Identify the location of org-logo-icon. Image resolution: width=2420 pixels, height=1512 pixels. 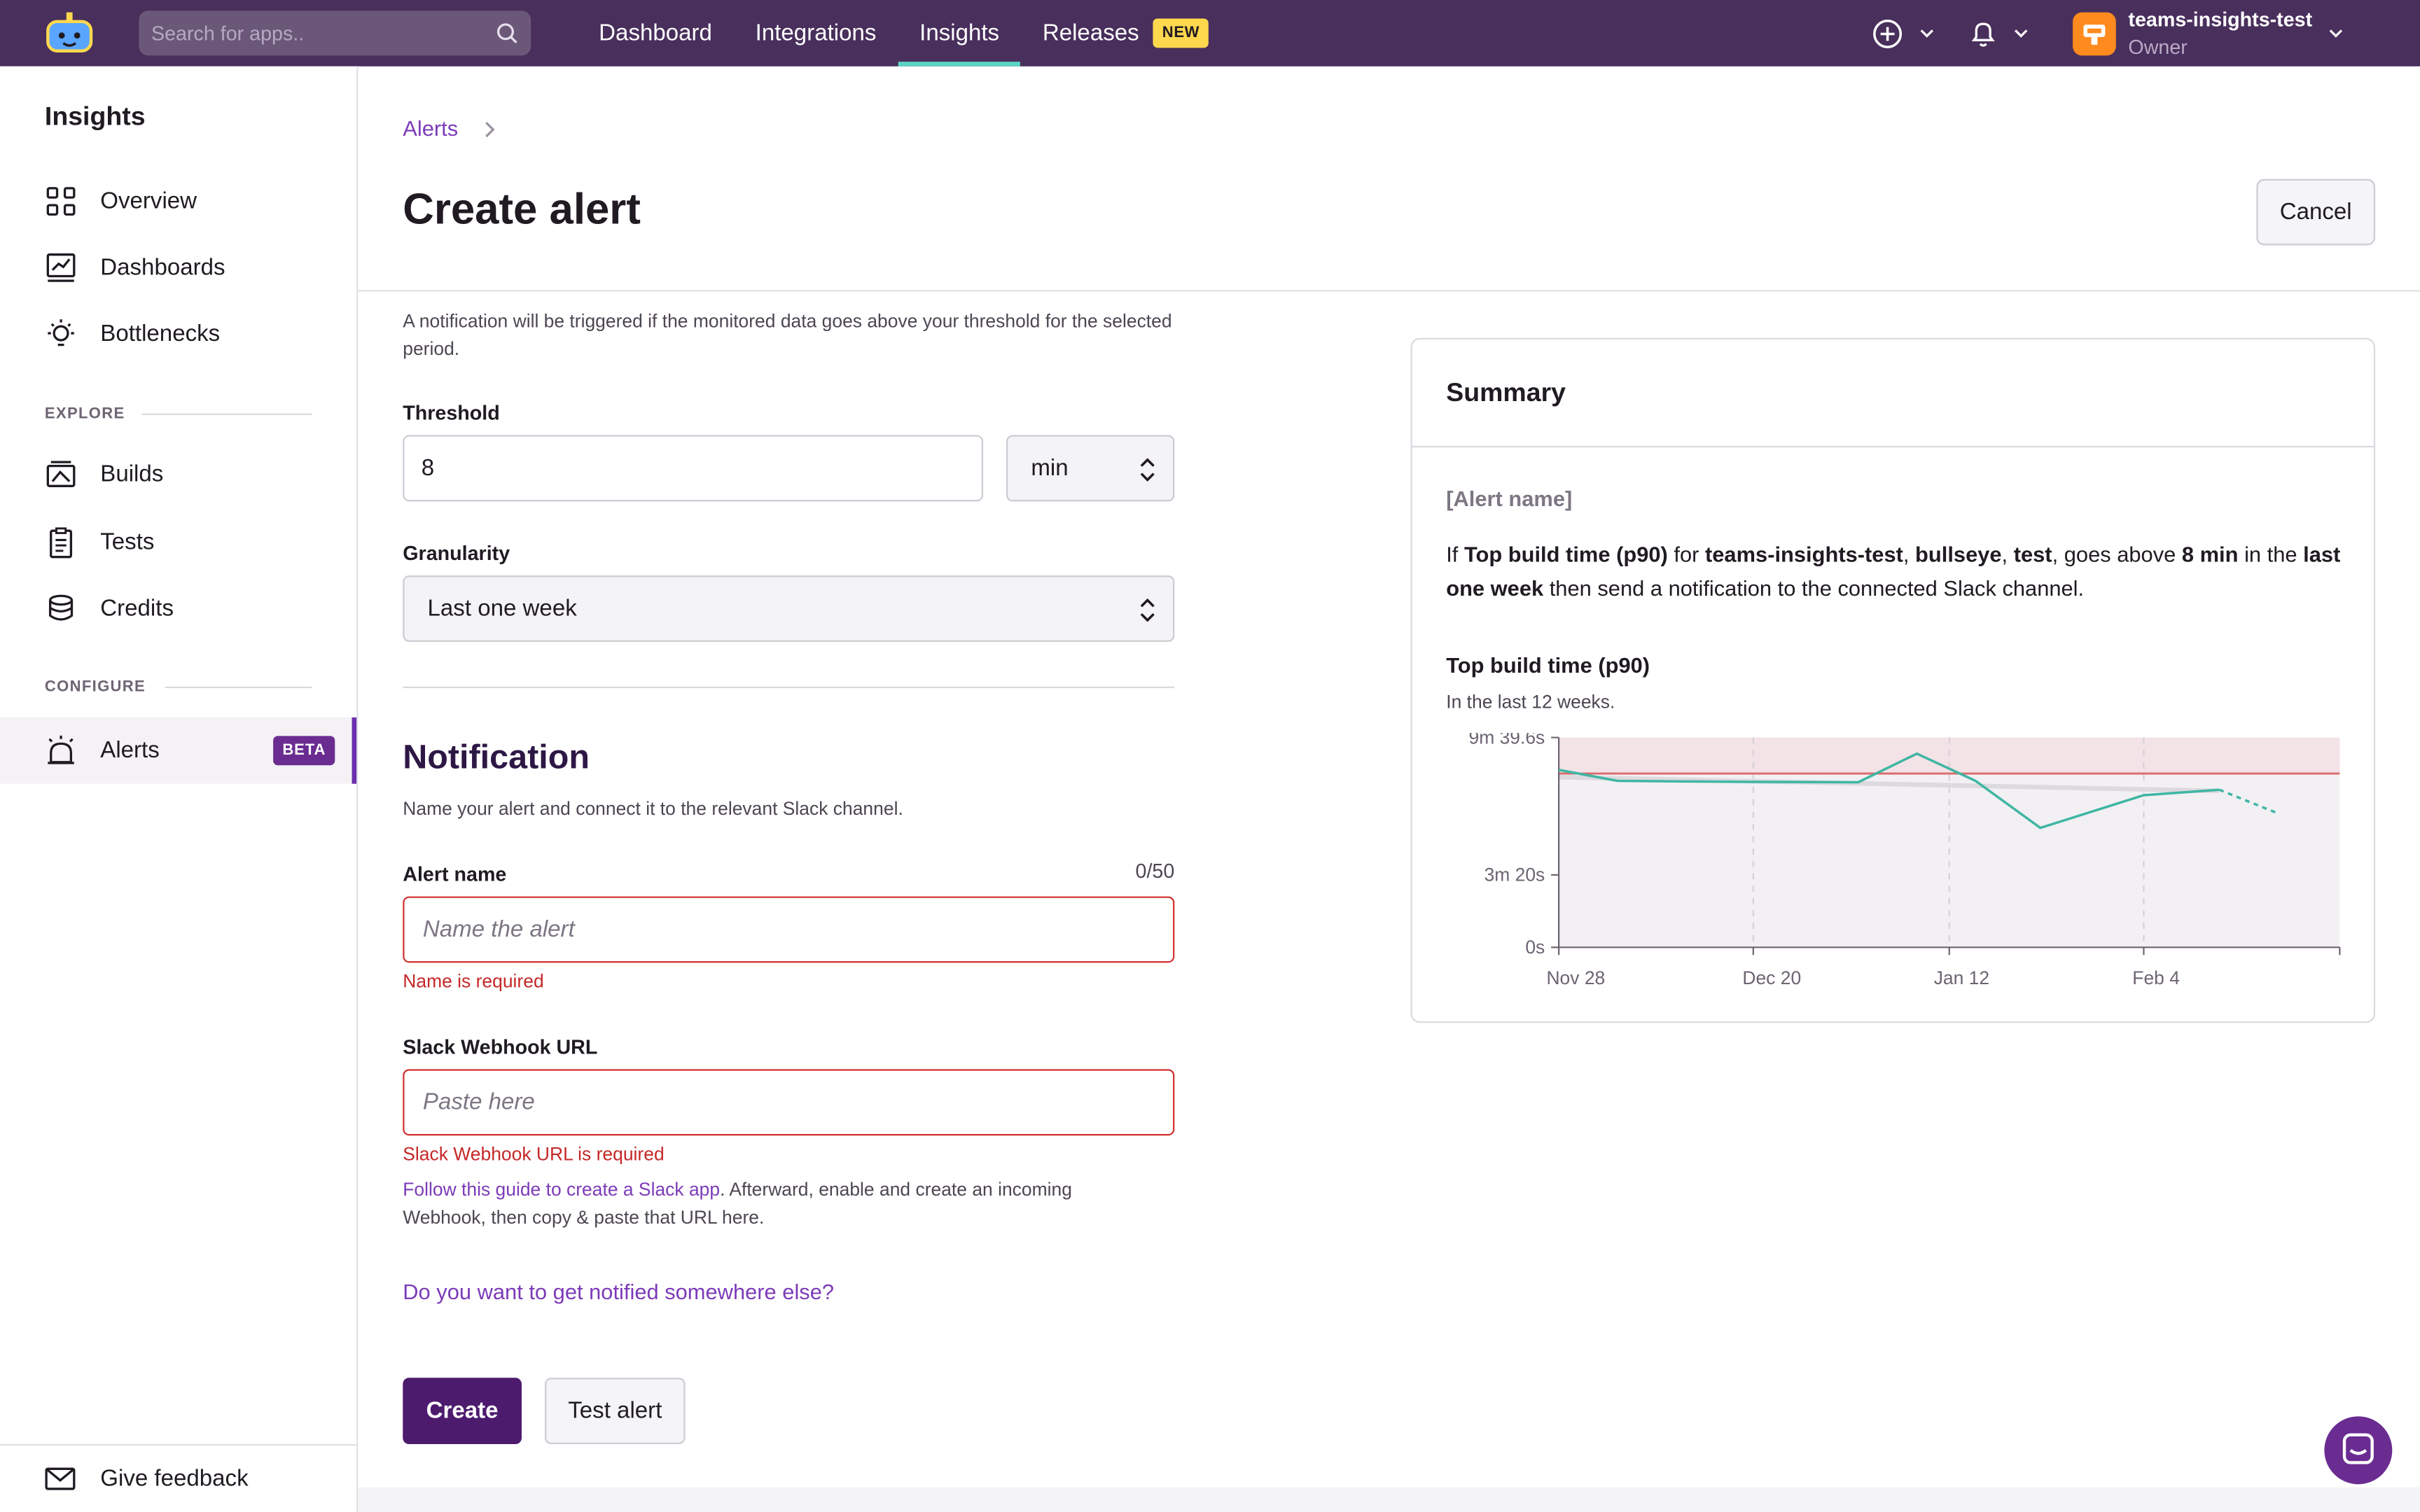
(2094, 34).